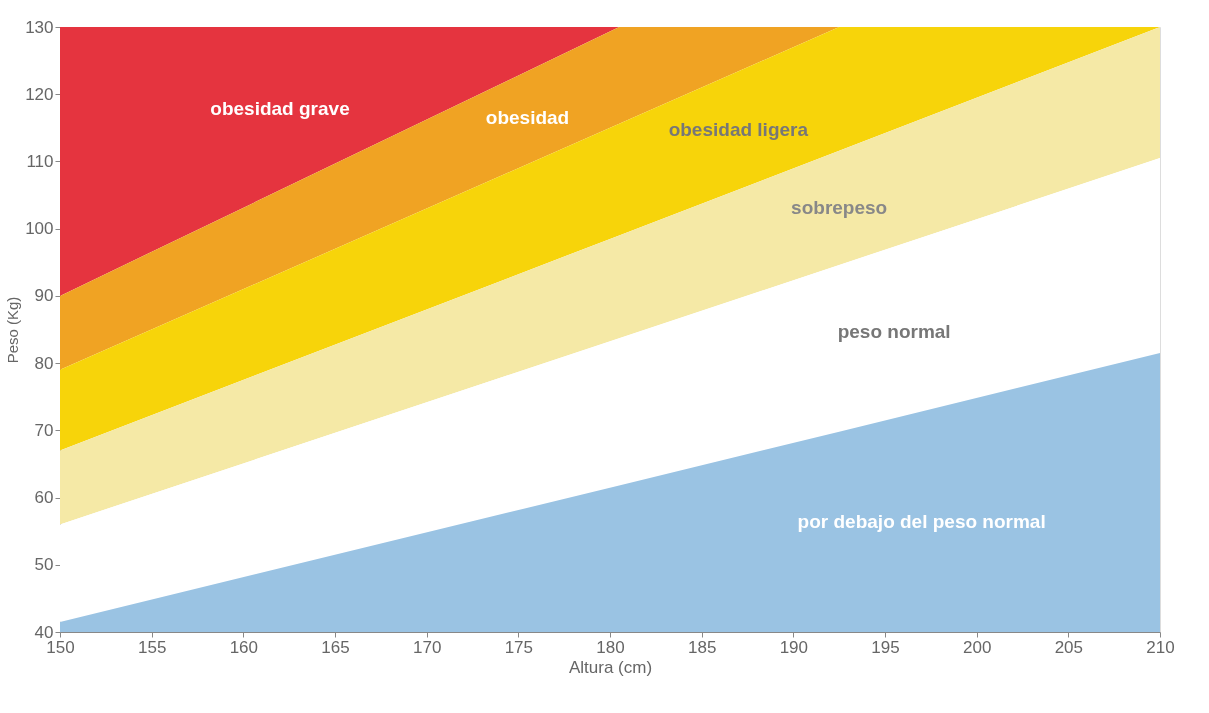 This screenshot has height=713, width=1209. Describe the element at coordinates (39, 94) in the screenshot. I see `y-tick-label: 120` at that location.